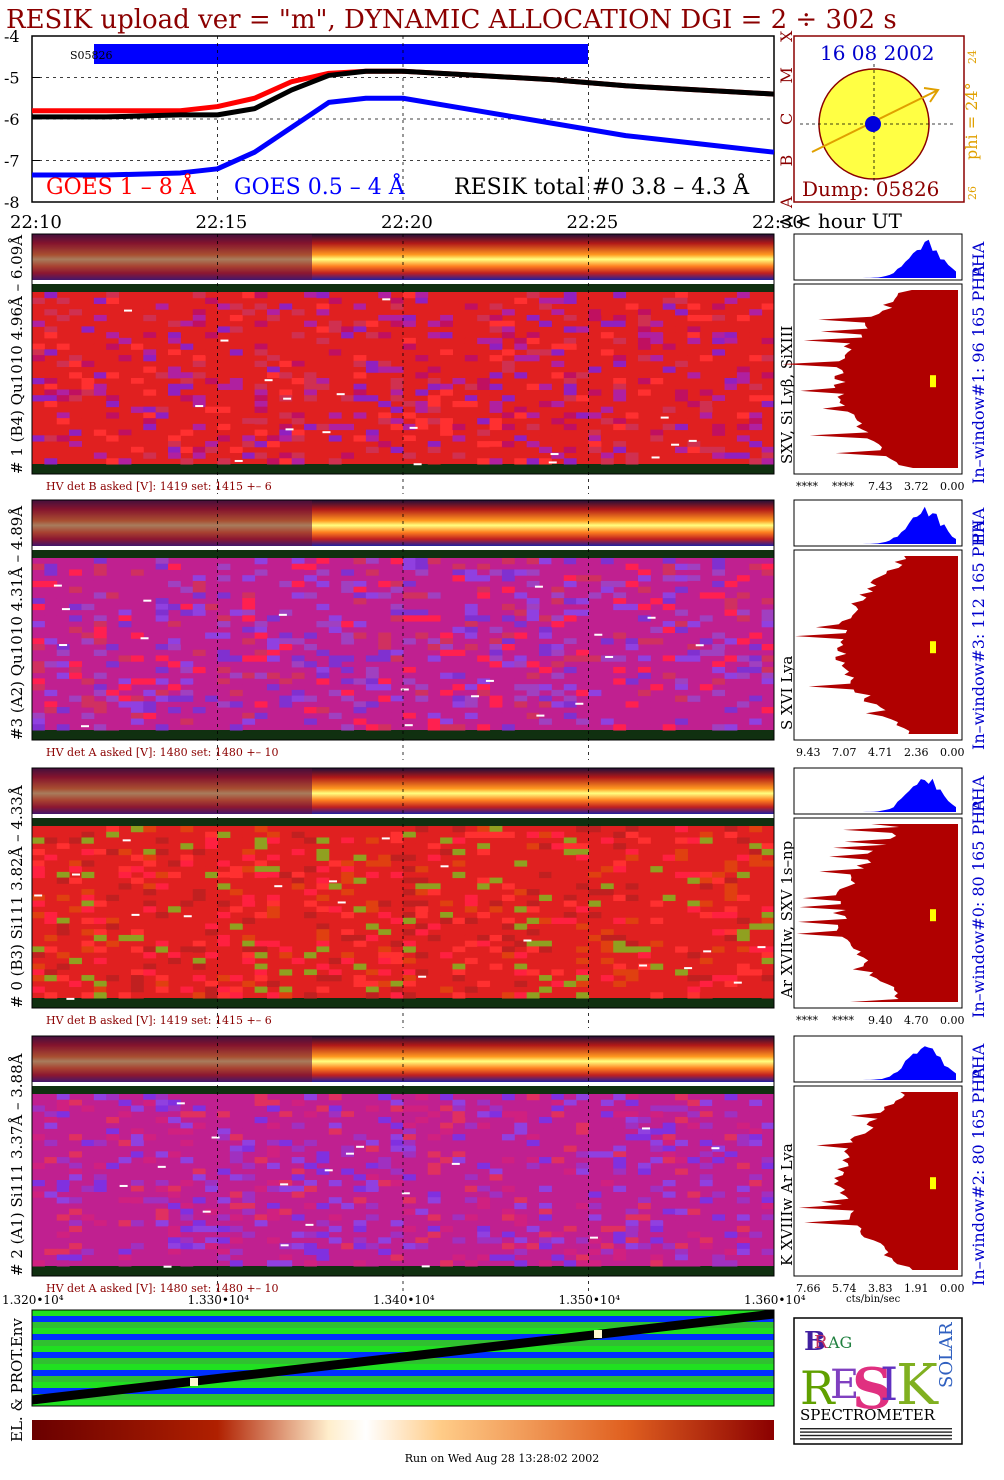 This screenshot has height=1480, width=1004. I want to click on goes-series-line, so click(403, 136).